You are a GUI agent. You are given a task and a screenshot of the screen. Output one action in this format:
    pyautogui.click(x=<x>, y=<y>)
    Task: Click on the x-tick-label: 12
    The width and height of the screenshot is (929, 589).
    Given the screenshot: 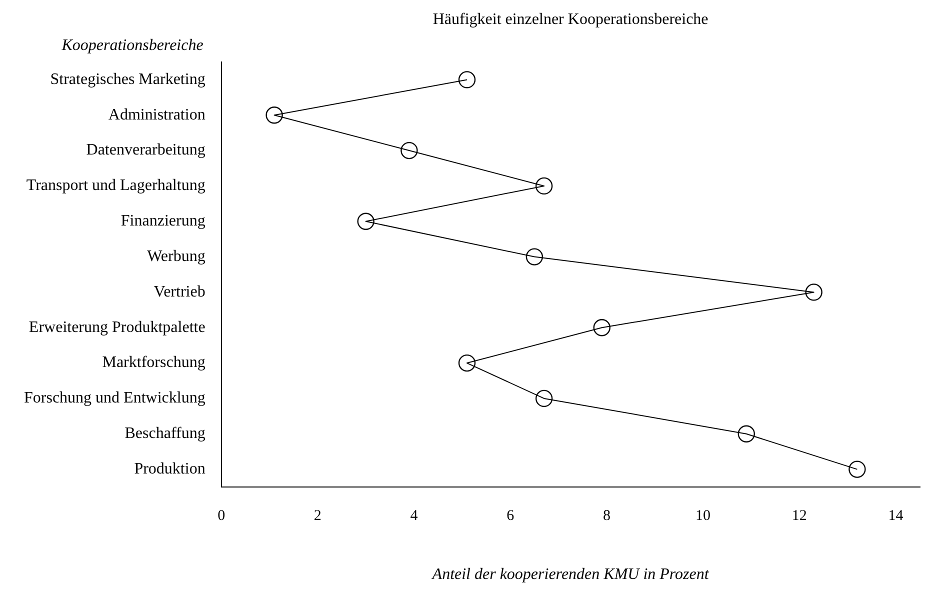 What is the action you would take?
    pyautogui.click(x=799, y=516)
    